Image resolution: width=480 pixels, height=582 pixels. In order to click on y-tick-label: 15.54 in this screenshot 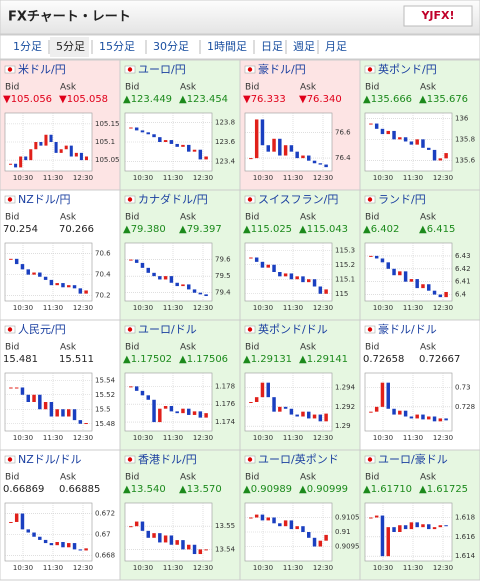, I will do `click(105, 380)`.